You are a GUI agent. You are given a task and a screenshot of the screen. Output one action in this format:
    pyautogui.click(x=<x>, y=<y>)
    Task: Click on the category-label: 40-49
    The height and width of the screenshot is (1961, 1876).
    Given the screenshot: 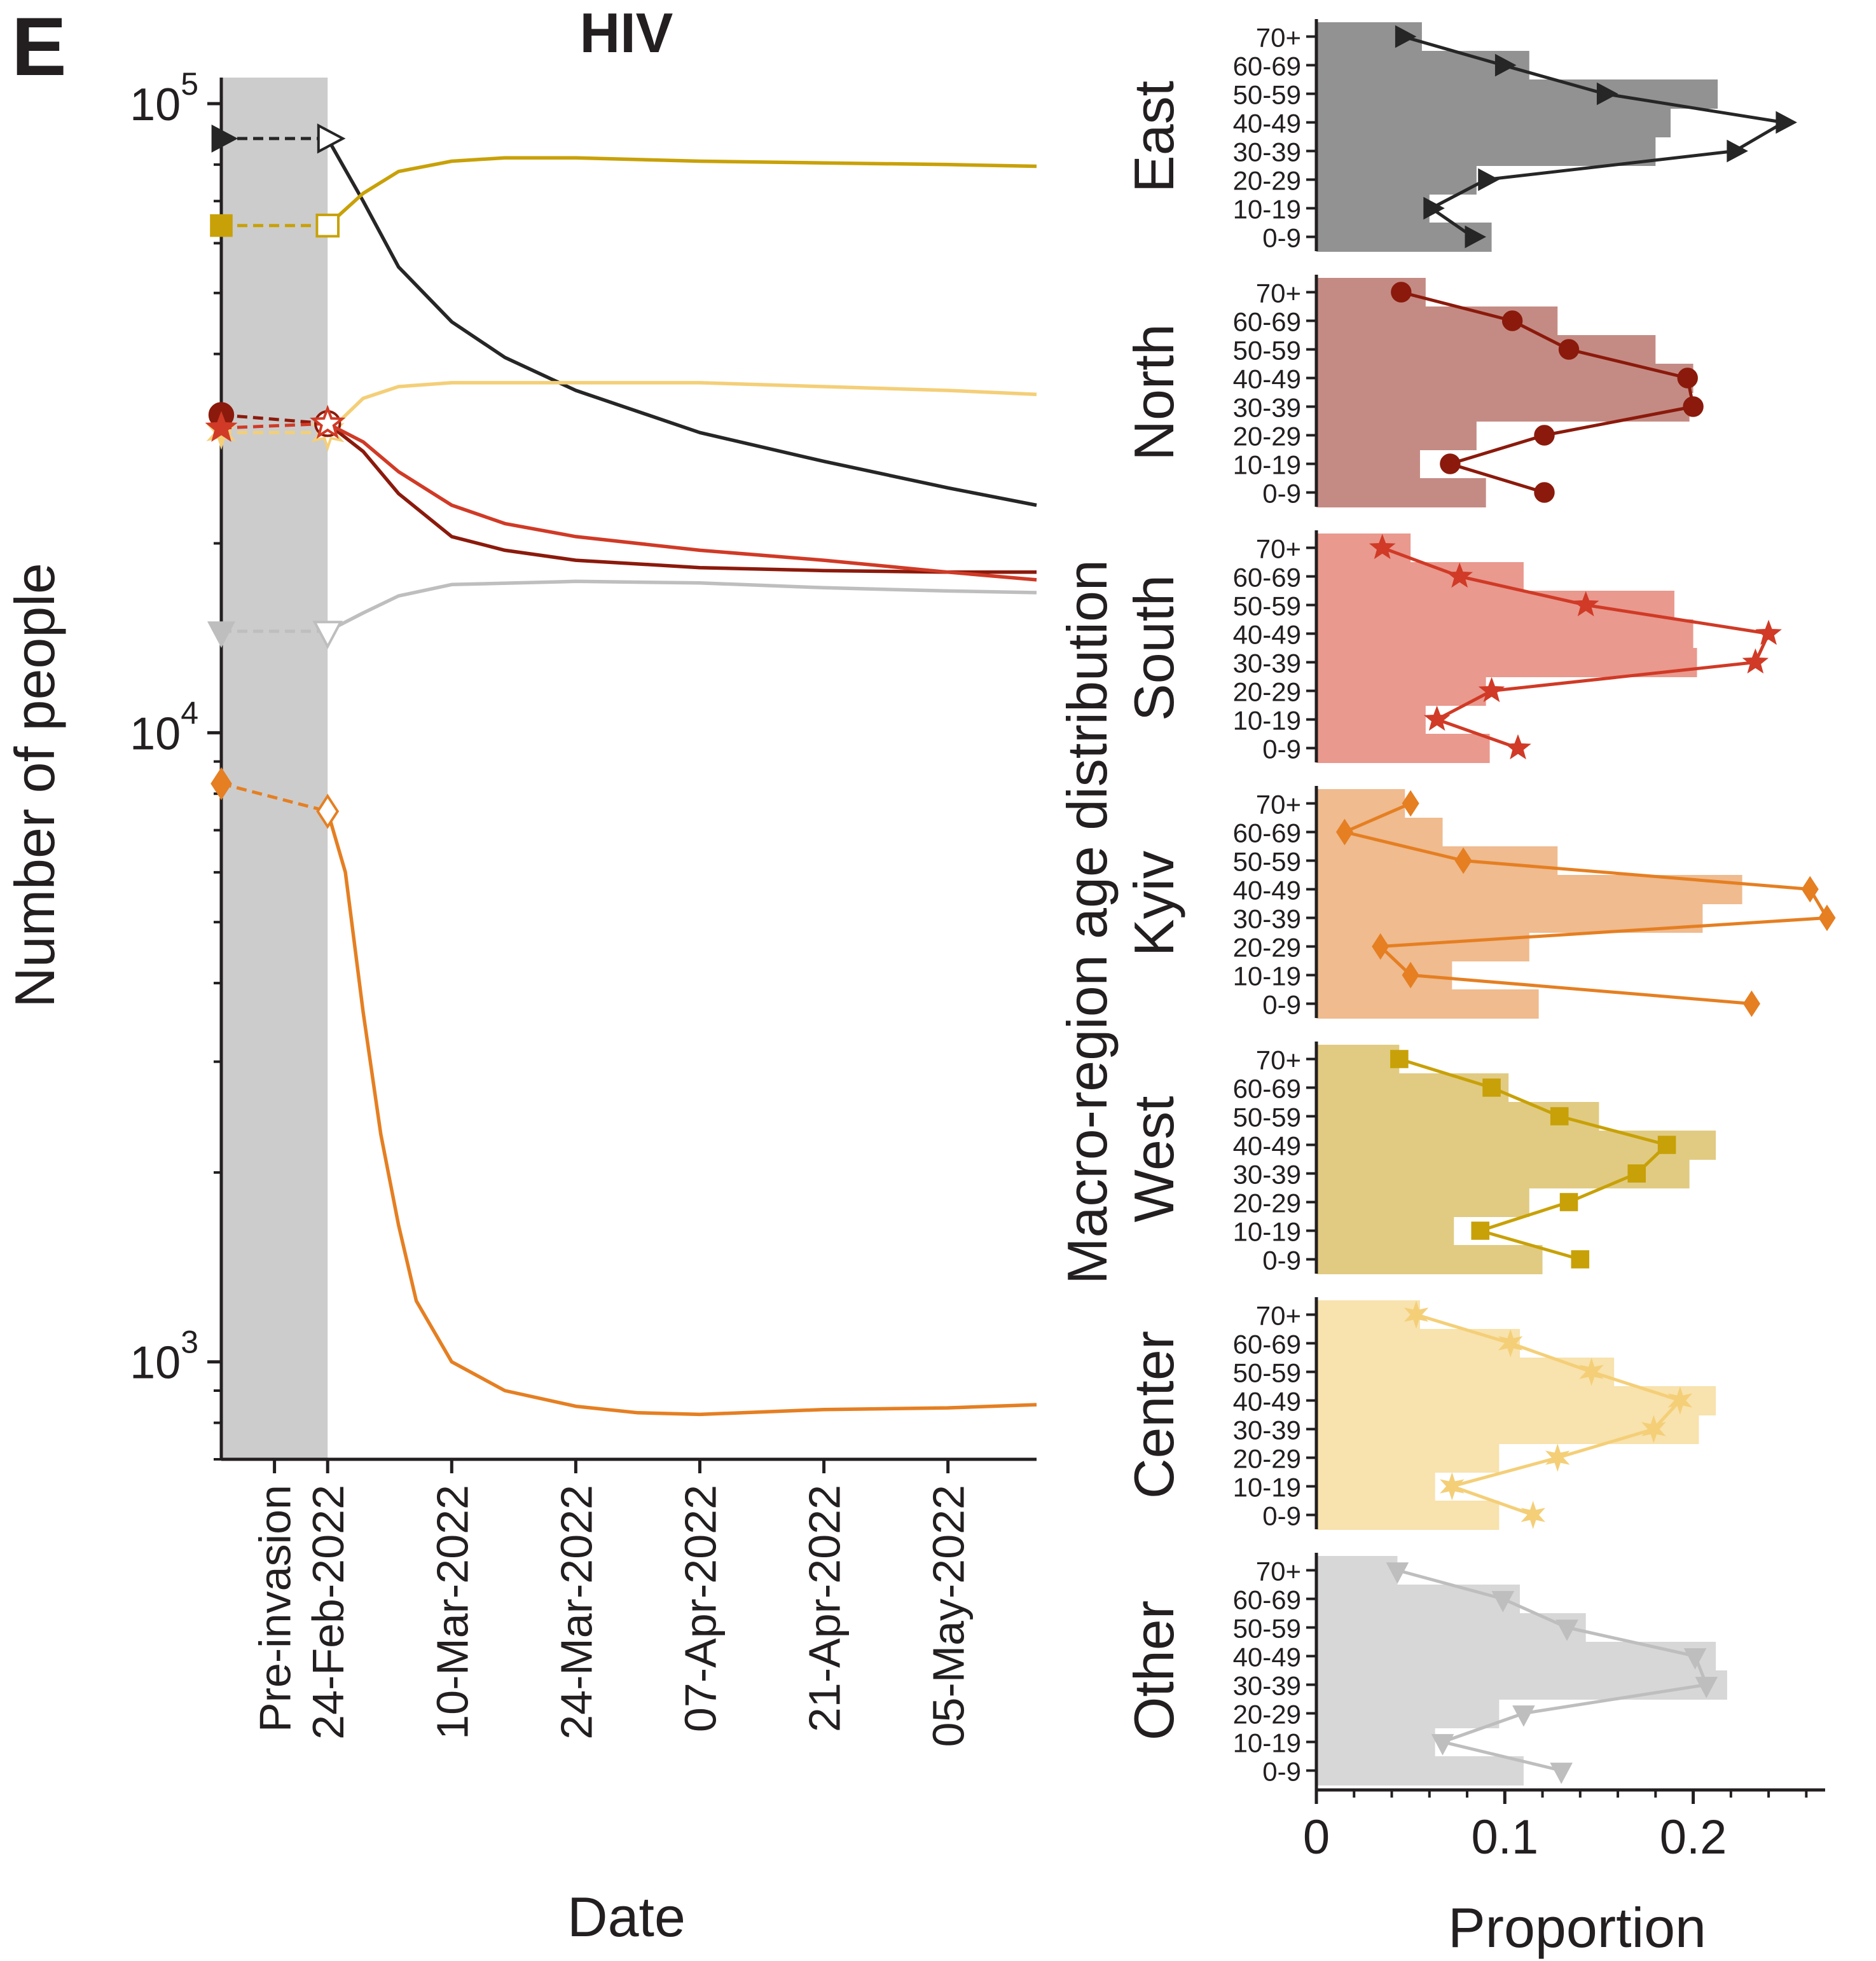 What is the action you would take?
    pyautogui.click(x=1267, y=635)
    